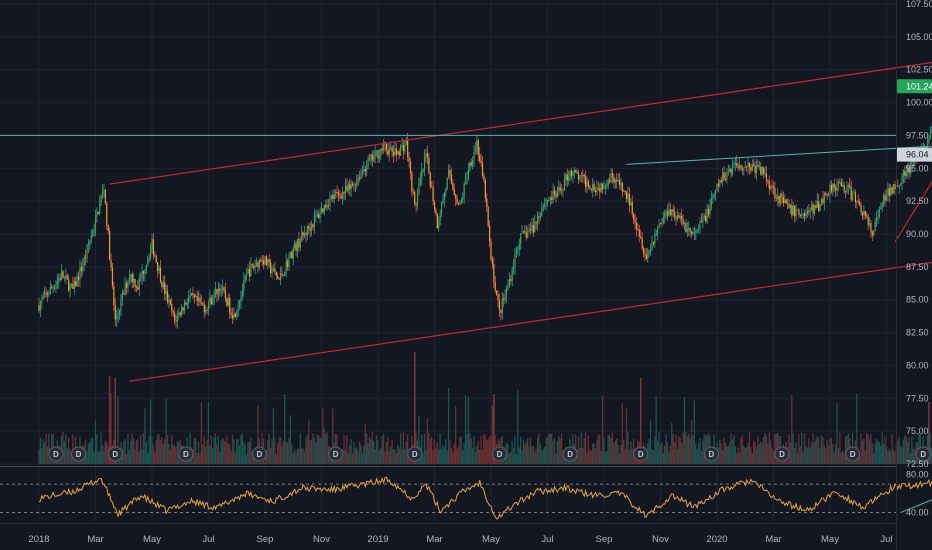 Image resolution: width=932 pixels, height=550 pixels. I want to click on dividend-markers: DDDDDDDDDDDDDDDD, so click(490, 454).